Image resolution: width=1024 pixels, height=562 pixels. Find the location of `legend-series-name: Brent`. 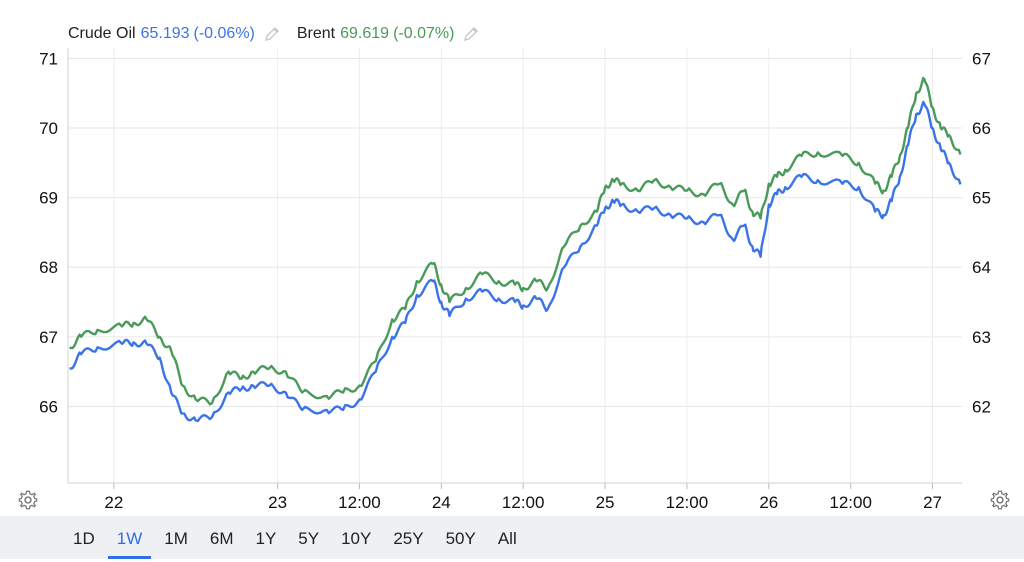

legend-series-name: Brent is located at coordinates (316, 33).